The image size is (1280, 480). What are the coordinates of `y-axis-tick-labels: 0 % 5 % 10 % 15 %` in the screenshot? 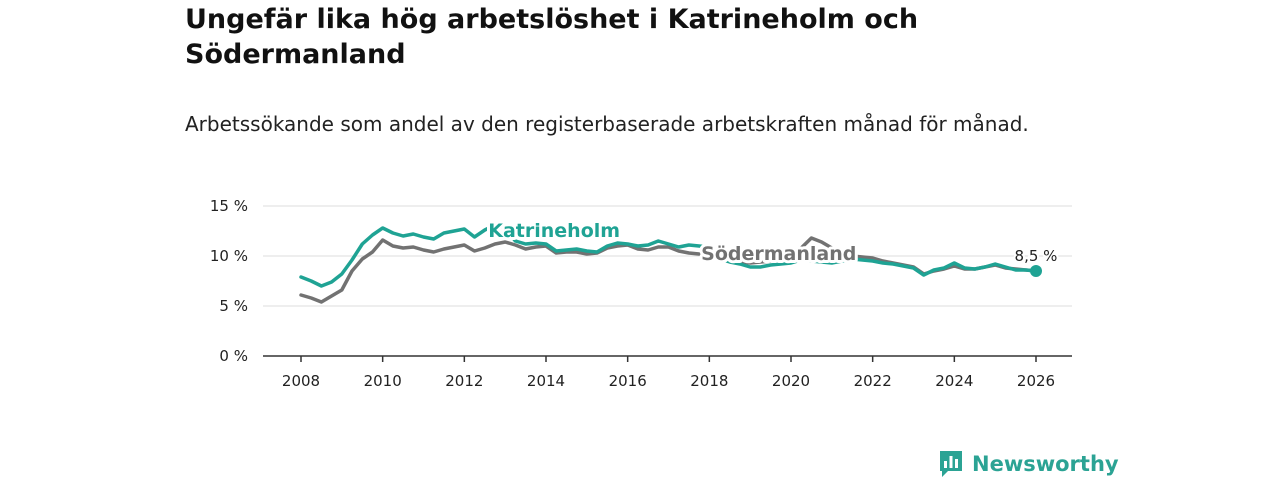 It's located at (229, 281).